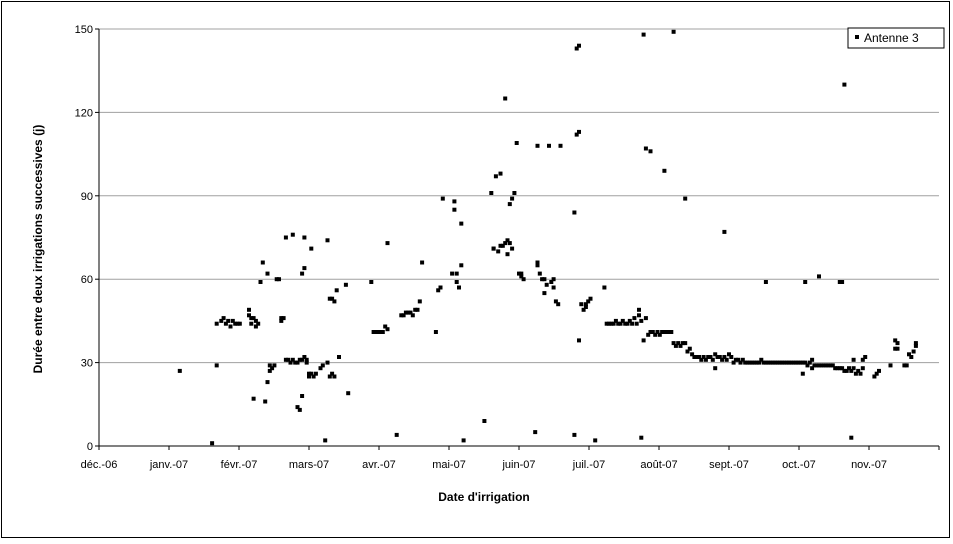 The width and height of the screenshot is (953, 544). What do you see at coordinates (799, 465) in the screenshot?
I see `x-tick-label: oct.-07` at bounding box center [799, 465].